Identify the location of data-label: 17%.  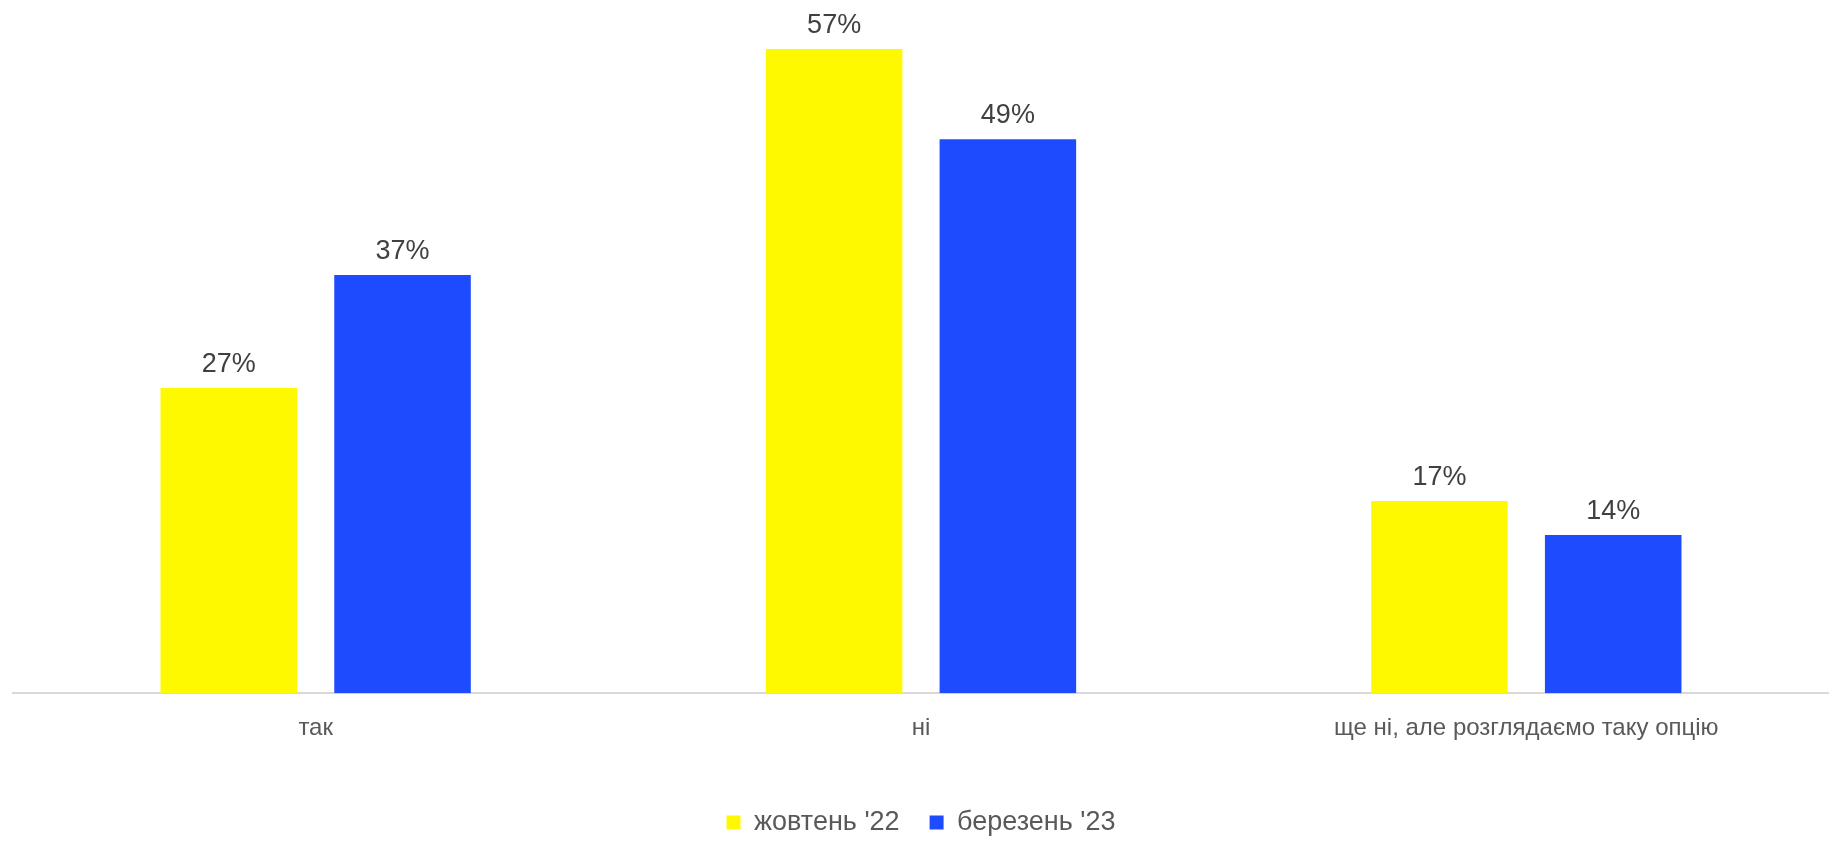
(1439, 476).